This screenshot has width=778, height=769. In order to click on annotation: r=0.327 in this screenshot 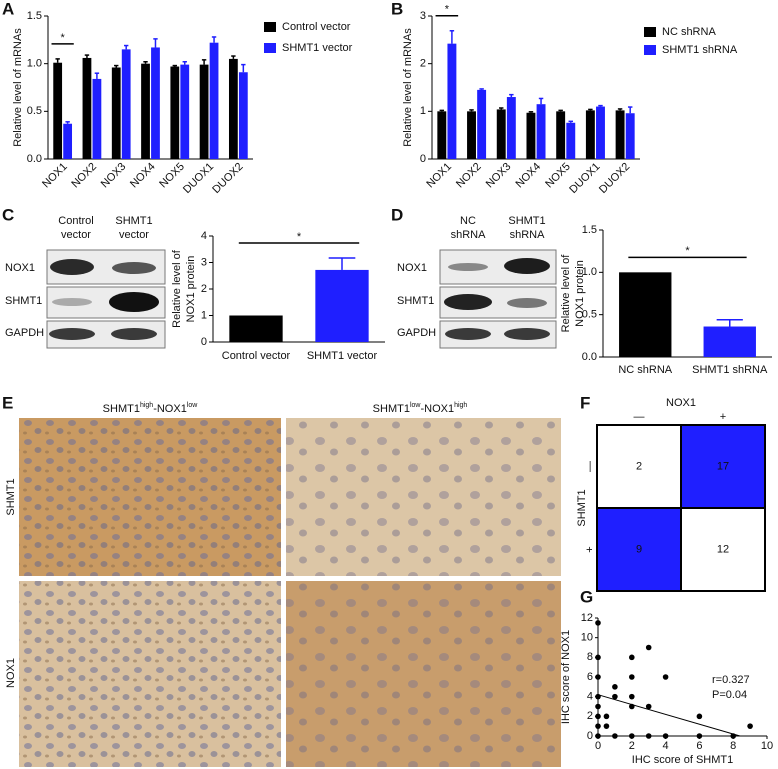, I will do `click(731, 680)`.